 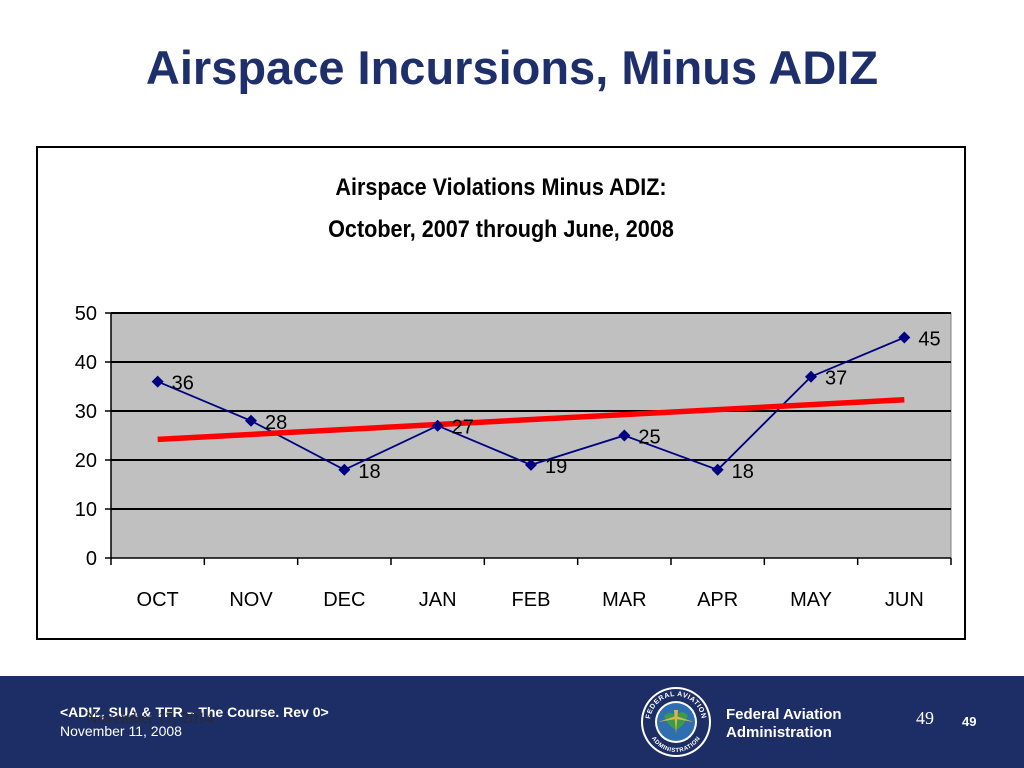 What do you see at coordinates (86, 510) in the screenshot?
I see `y-tick-label: 10` at bounding box center [86, 510].